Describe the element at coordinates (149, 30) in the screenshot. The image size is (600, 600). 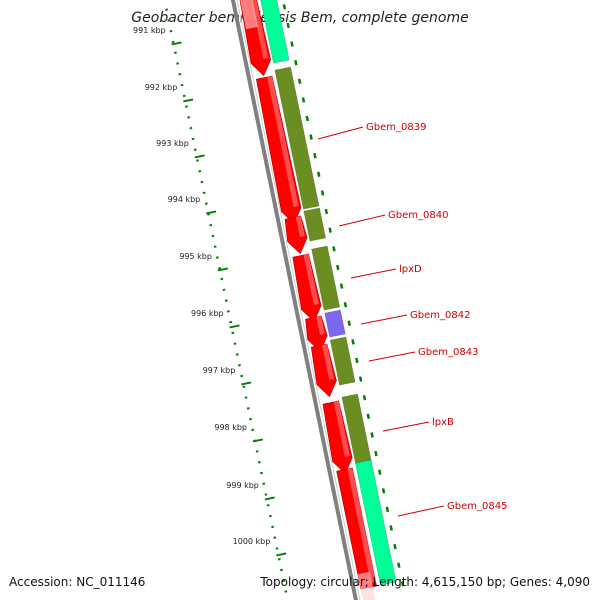
I see `tick-label: 991 kbp` at that location.